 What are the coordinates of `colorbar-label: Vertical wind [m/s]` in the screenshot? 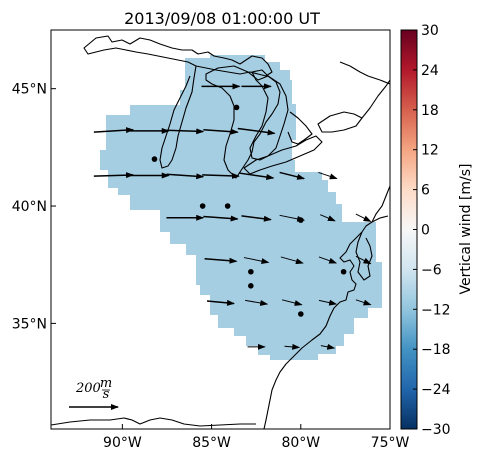 It's located at (466, 229).